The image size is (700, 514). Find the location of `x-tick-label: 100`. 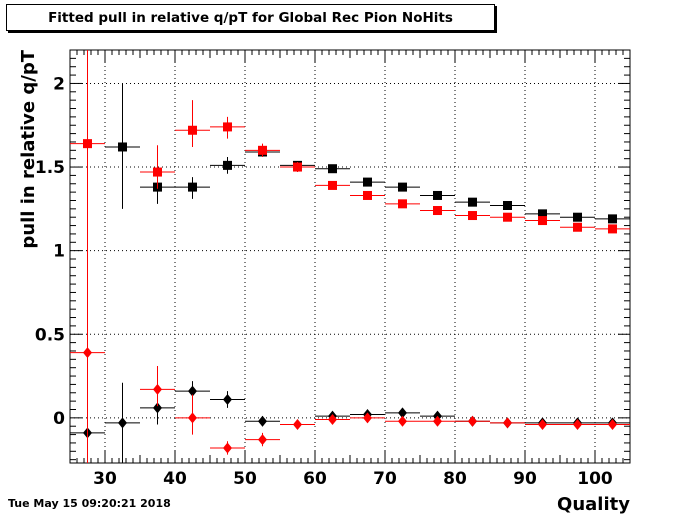

x-tick-label: 100 is located at coordinates (595, 479).